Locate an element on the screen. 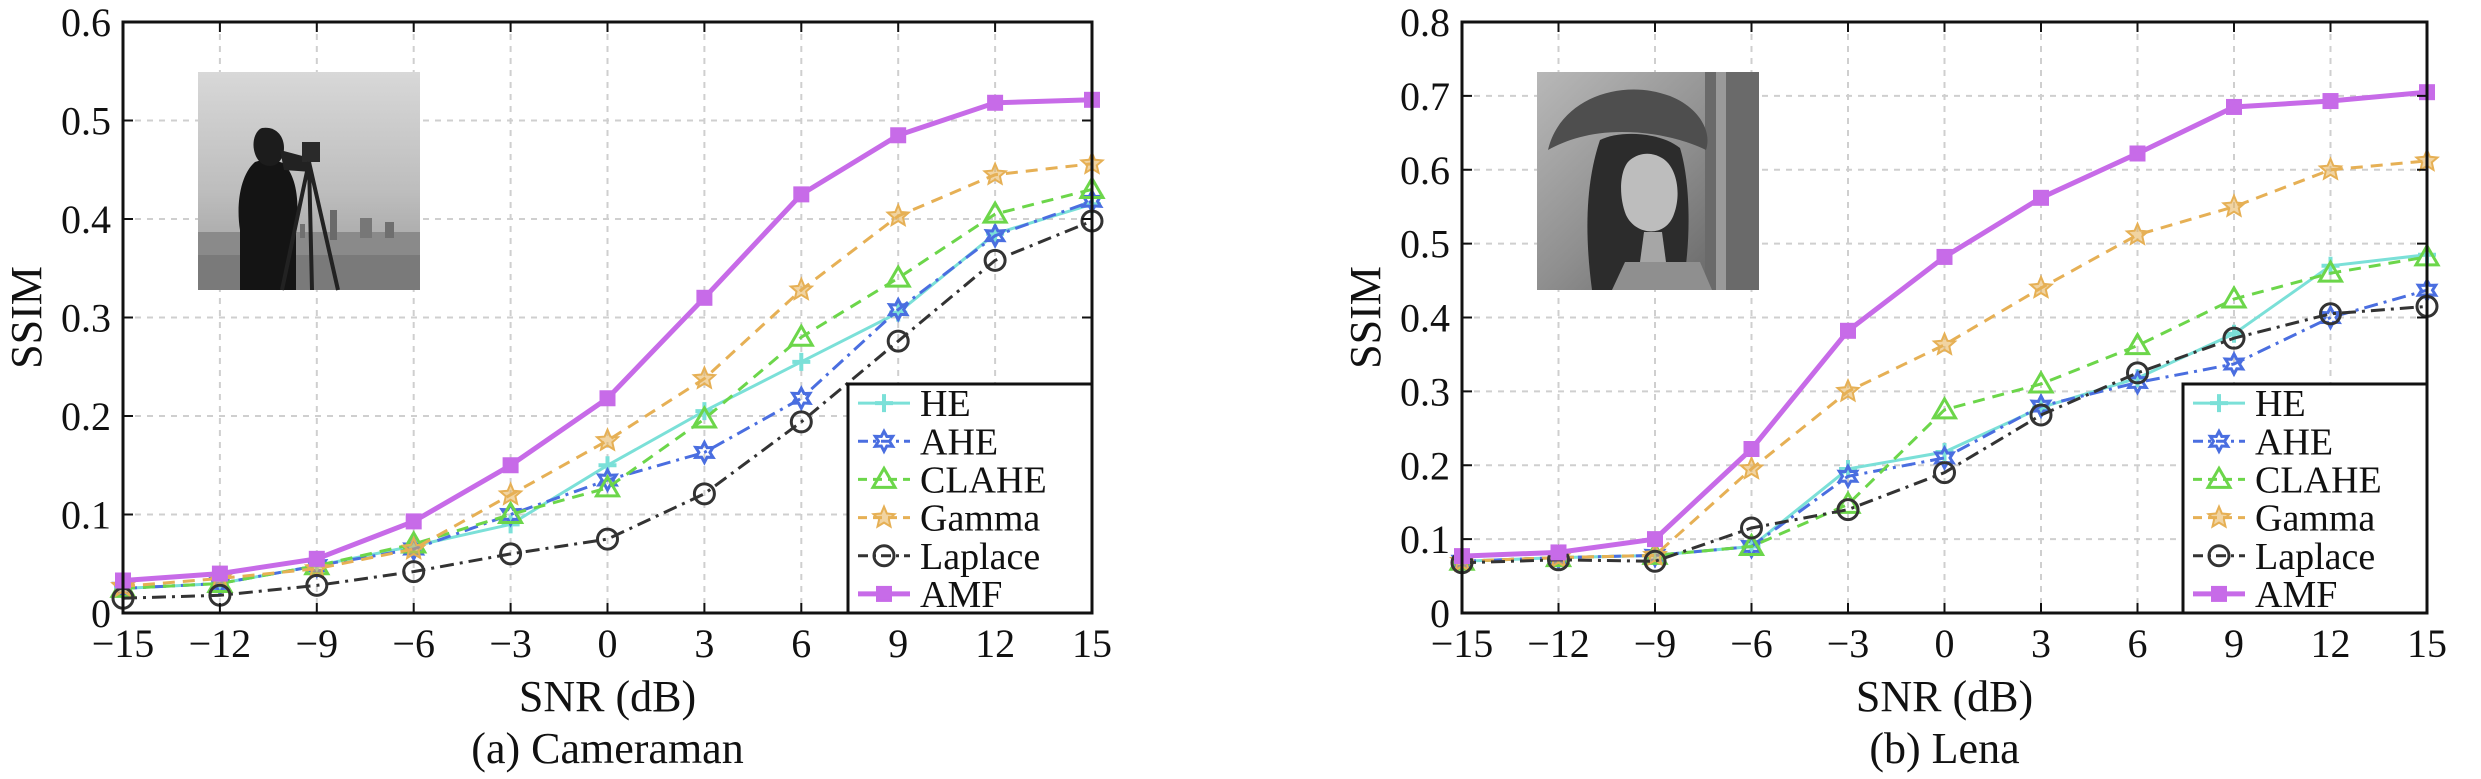  inset-image-lena is located at coordinates (1648, 181).